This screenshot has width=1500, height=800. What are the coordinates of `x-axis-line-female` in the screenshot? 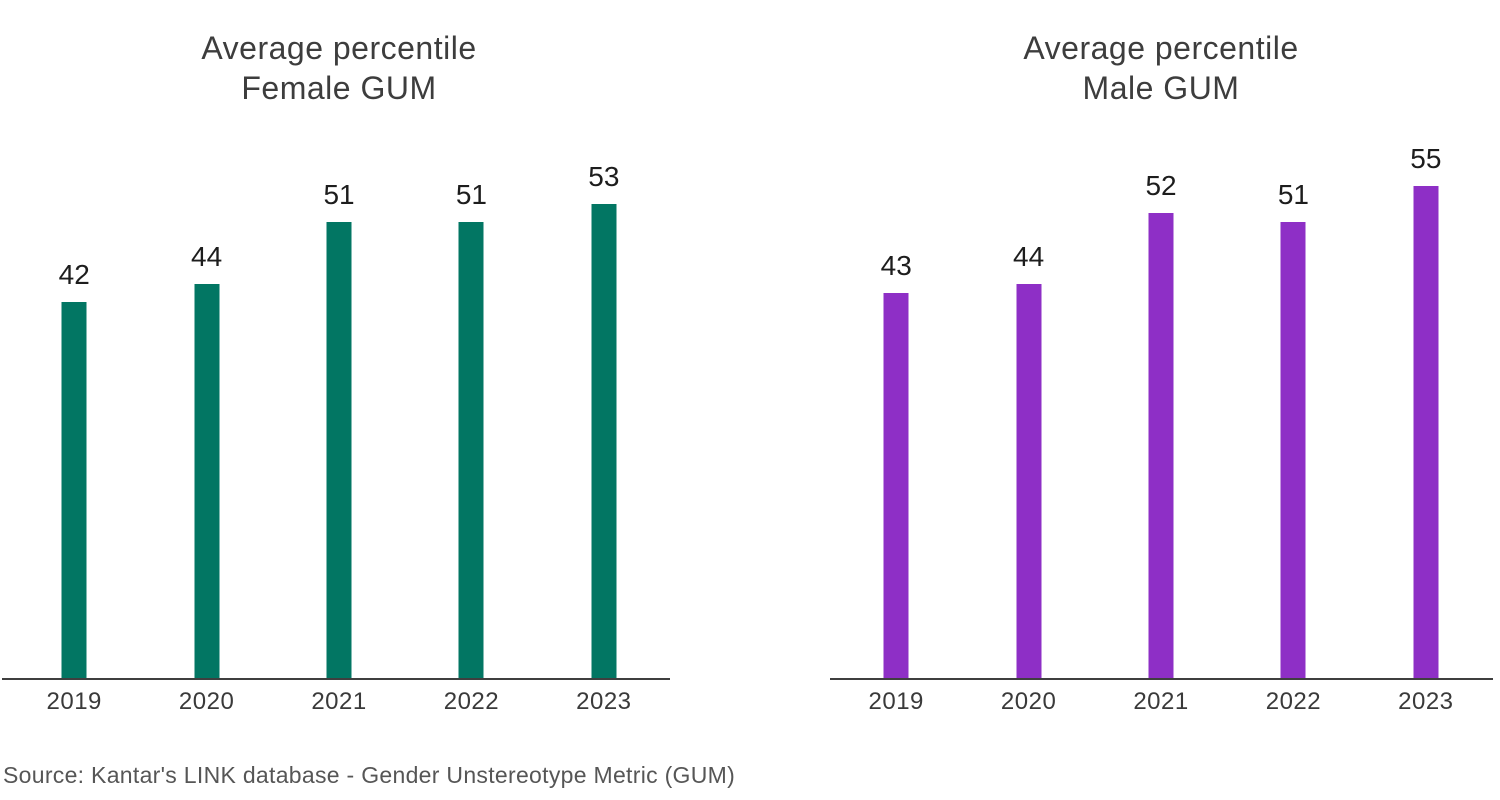 It's located at (336, 679).